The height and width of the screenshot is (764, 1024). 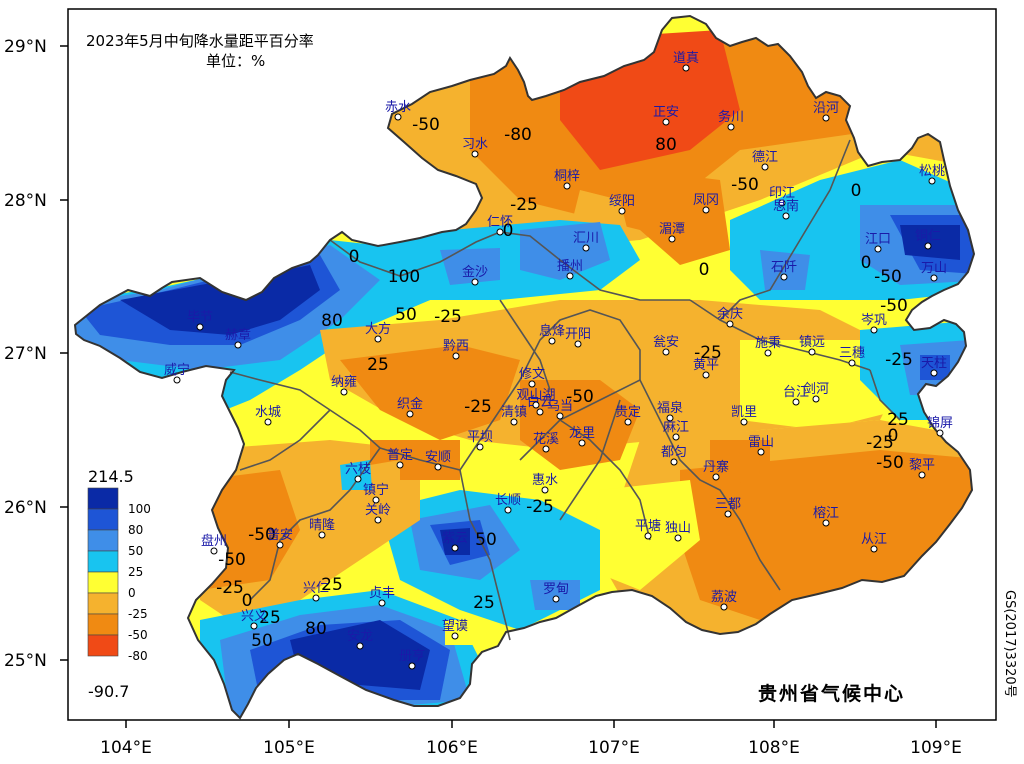 I want to click on lat-tick-28: 28°N, so click(x=25, y=201).